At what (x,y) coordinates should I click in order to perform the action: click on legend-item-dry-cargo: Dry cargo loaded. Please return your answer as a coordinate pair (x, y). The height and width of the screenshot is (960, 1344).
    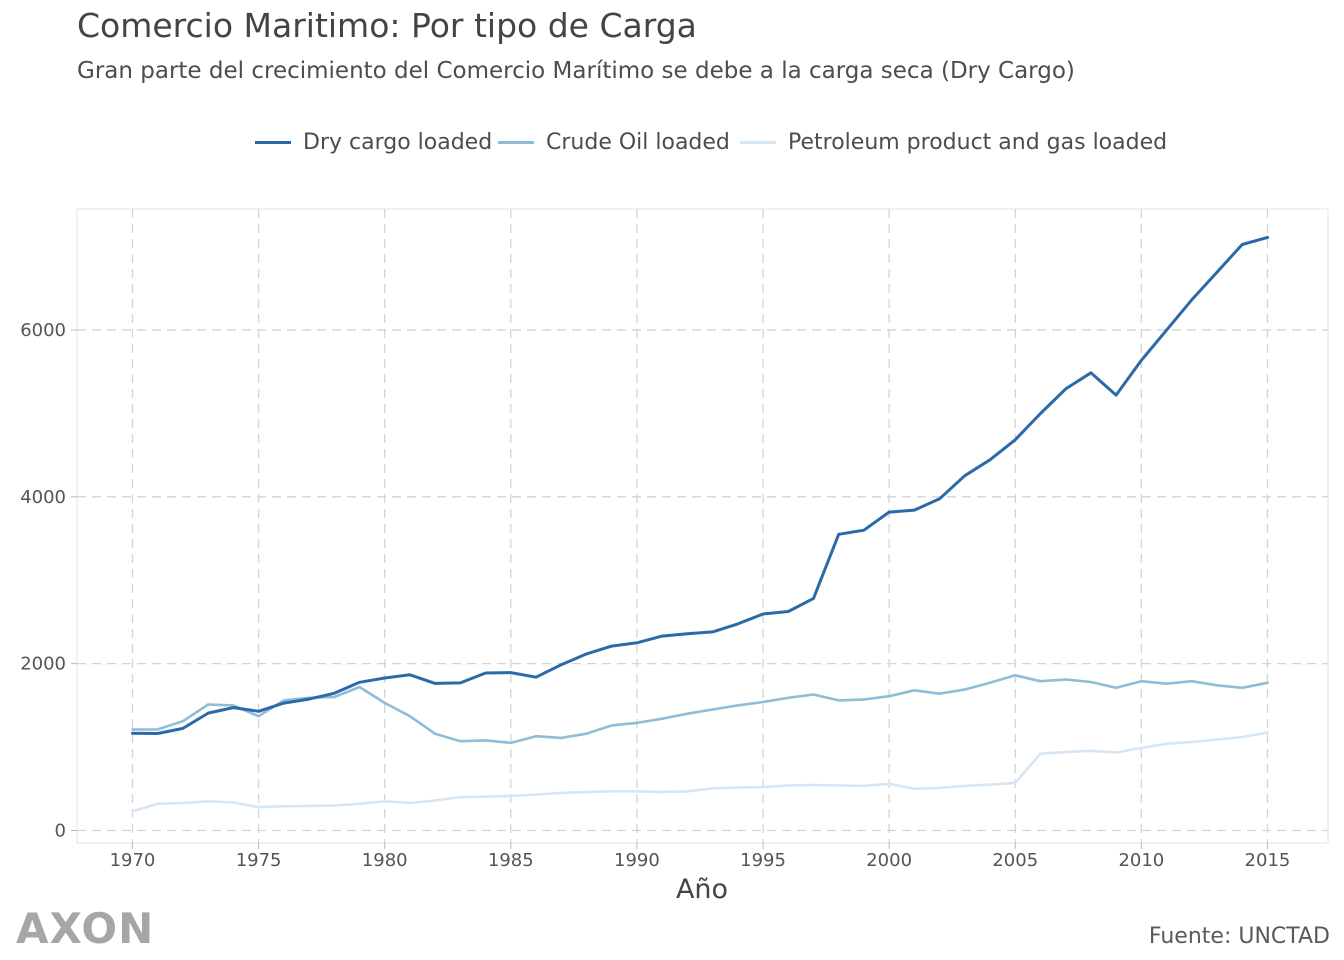
    Looking at the image, I should click on (373, 142).